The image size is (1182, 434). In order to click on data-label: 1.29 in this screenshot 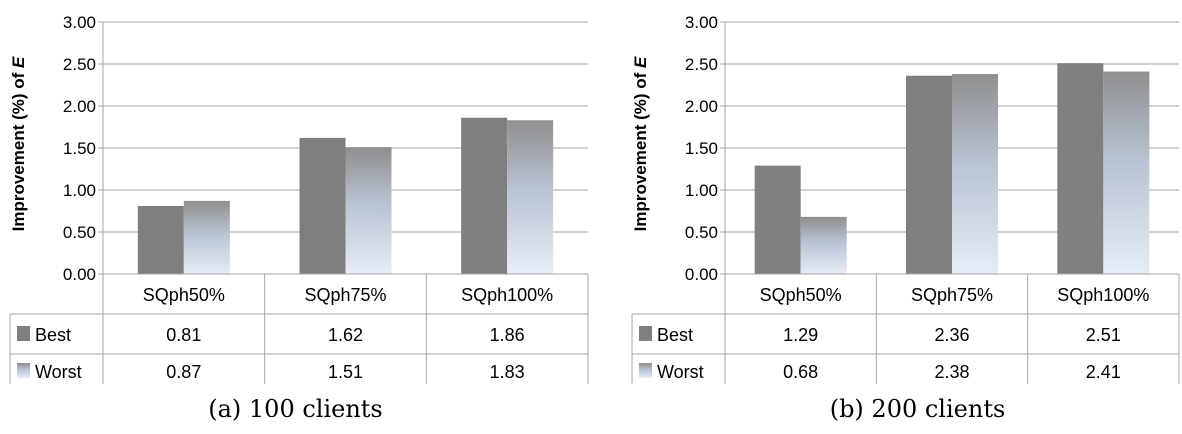, I will do `click(800, 335)`.